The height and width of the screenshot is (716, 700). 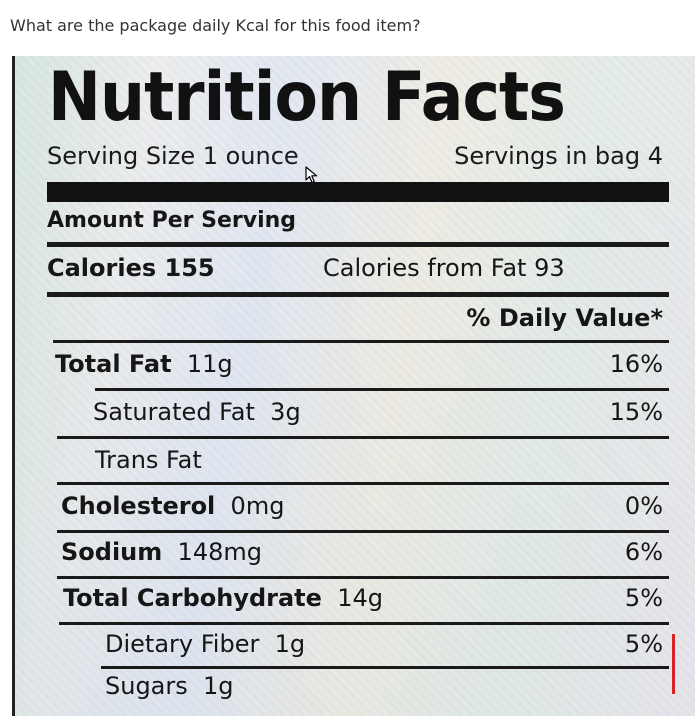 I want to click on serving-info: Serving Size 1 ounce Servings in bag 4, so click(x=360, y=157).